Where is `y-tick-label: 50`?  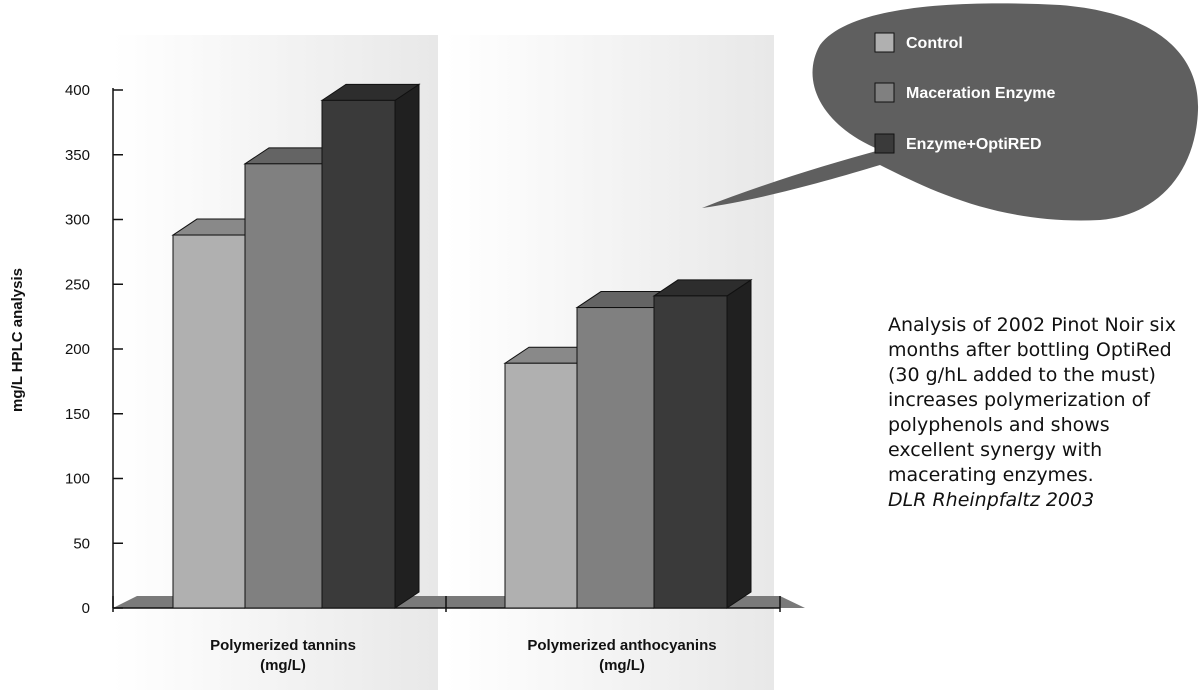 y-tick-label: 50 is located at coordinates (81, 543).